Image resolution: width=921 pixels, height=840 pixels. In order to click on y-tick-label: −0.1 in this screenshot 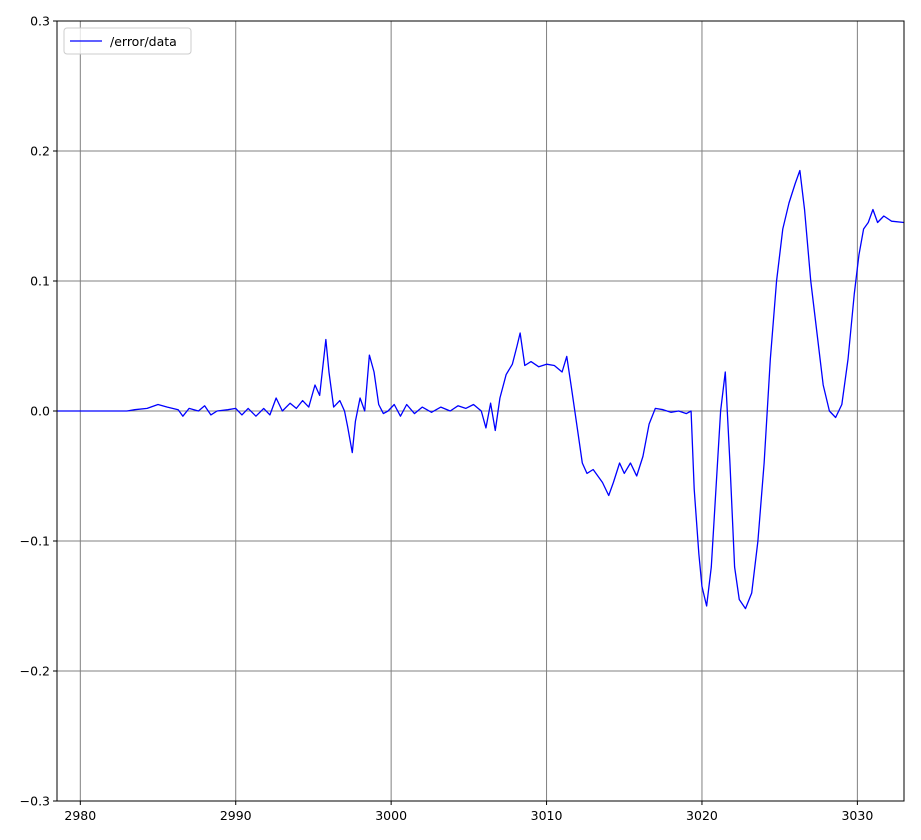, I will do `click(35, 541)`.